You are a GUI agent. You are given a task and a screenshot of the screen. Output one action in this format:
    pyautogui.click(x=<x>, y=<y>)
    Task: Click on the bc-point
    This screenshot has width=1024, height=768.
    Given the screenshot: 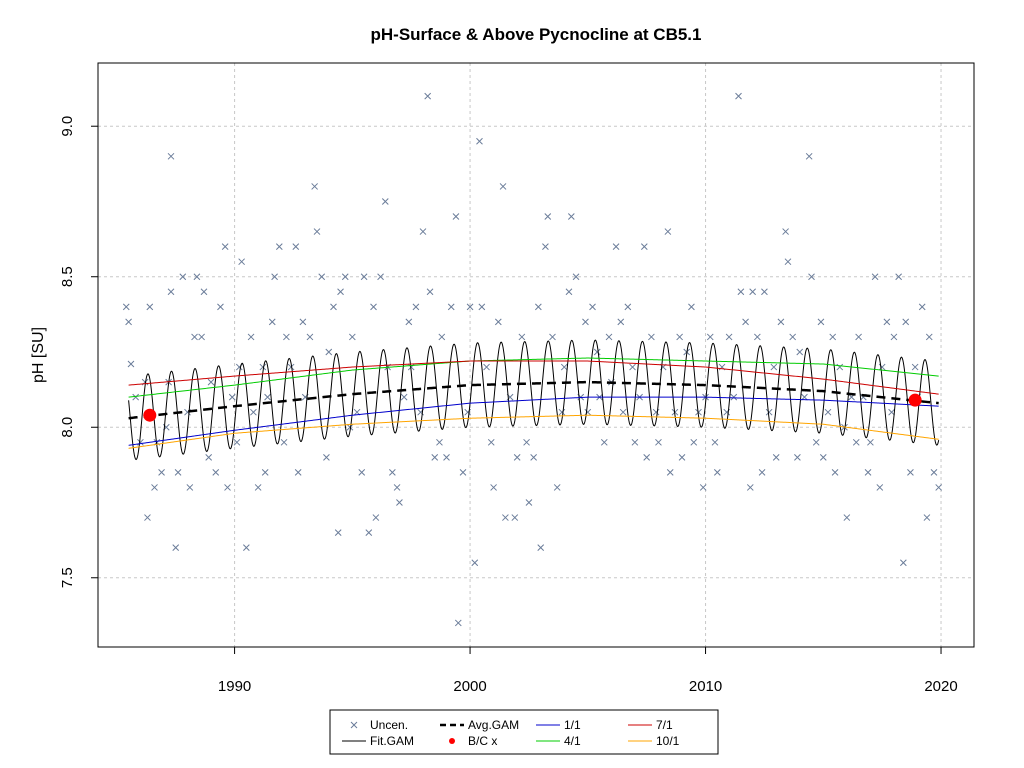 What is the action you would take?
    pyautogui.click(x=150, y=415)
    